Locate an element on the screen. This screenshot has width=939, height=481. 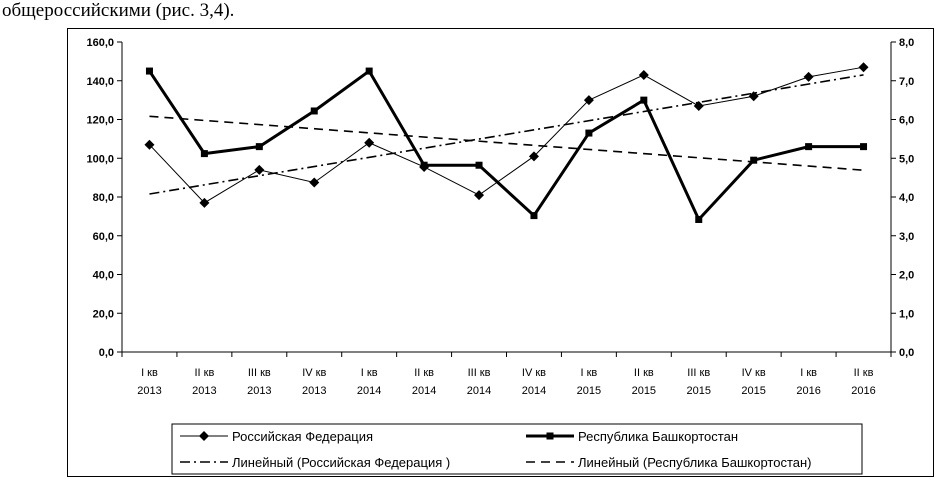
y-right-tick-label: 3,0 is located at coordinates (906, 237).